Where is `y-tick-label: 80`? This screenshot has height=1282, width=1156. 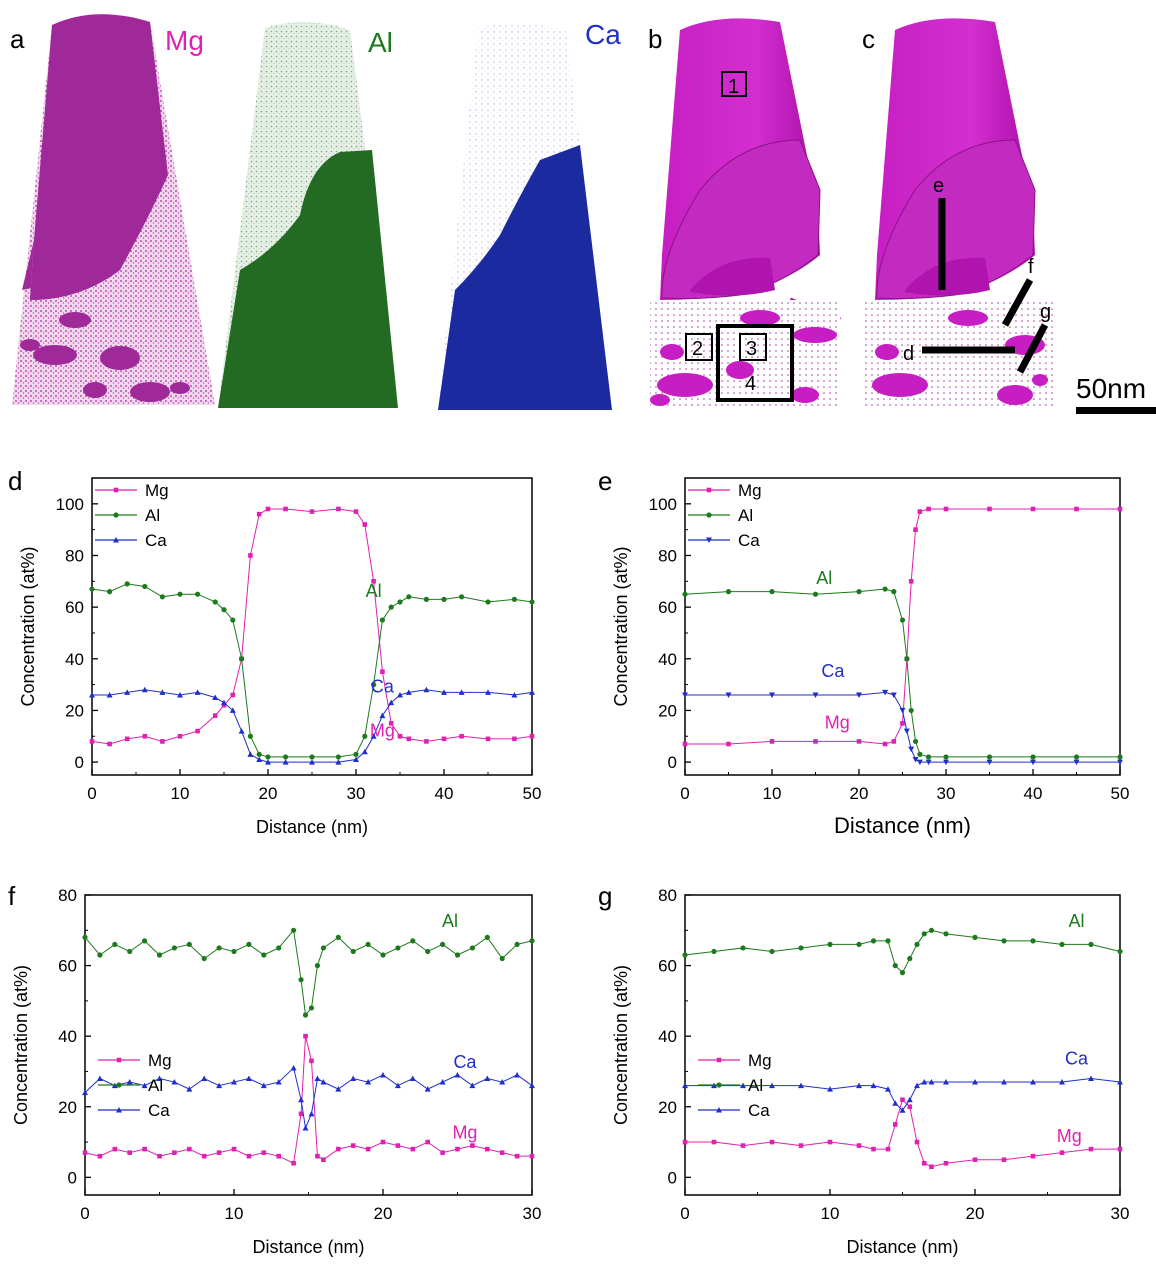 y-tick-label: 80 is located at coordinates (667, 895).